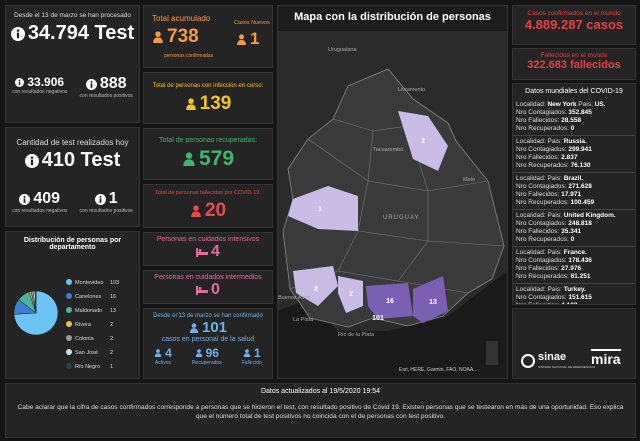  What do you see at coordinates (206, 363) in the screenshot?
I see `label: Recuperados` at bounding box center [206, 363].